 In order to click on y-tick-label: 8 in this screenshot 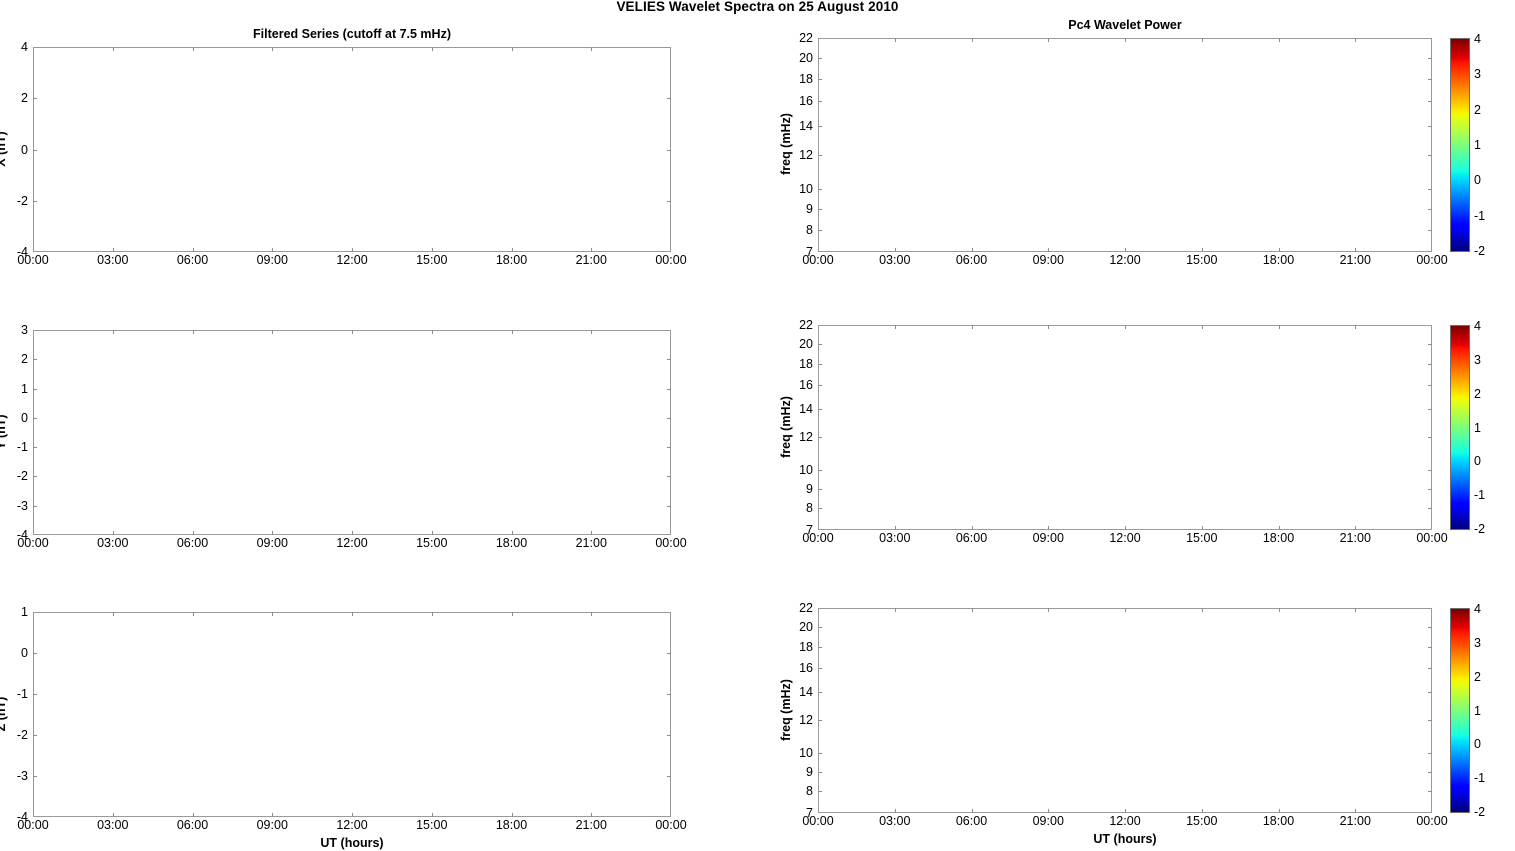, I will do `click(809, 229)`.